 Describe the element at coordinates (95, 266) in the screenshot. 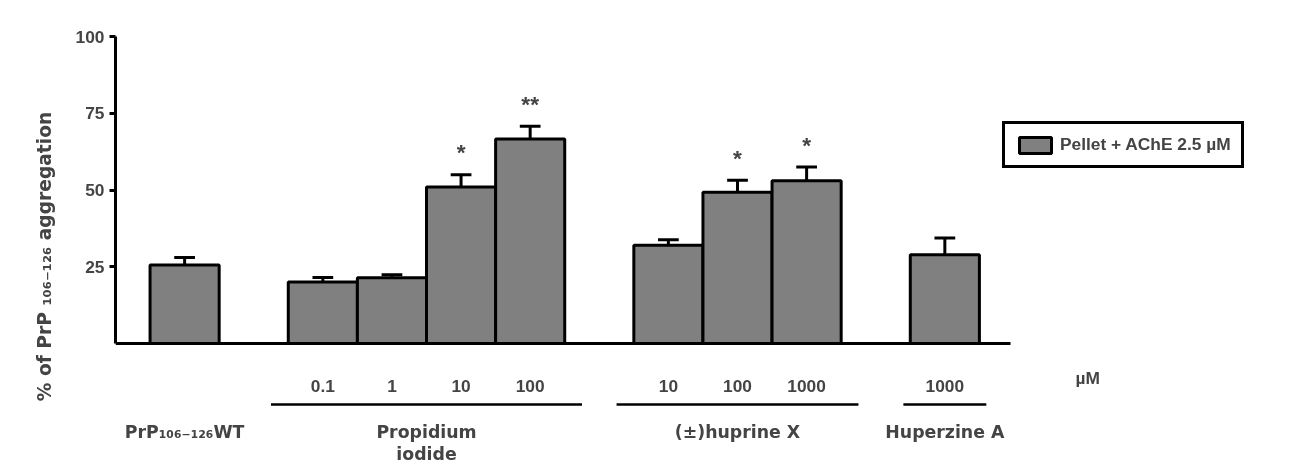

I see `y-tick-label: 25` at that location.